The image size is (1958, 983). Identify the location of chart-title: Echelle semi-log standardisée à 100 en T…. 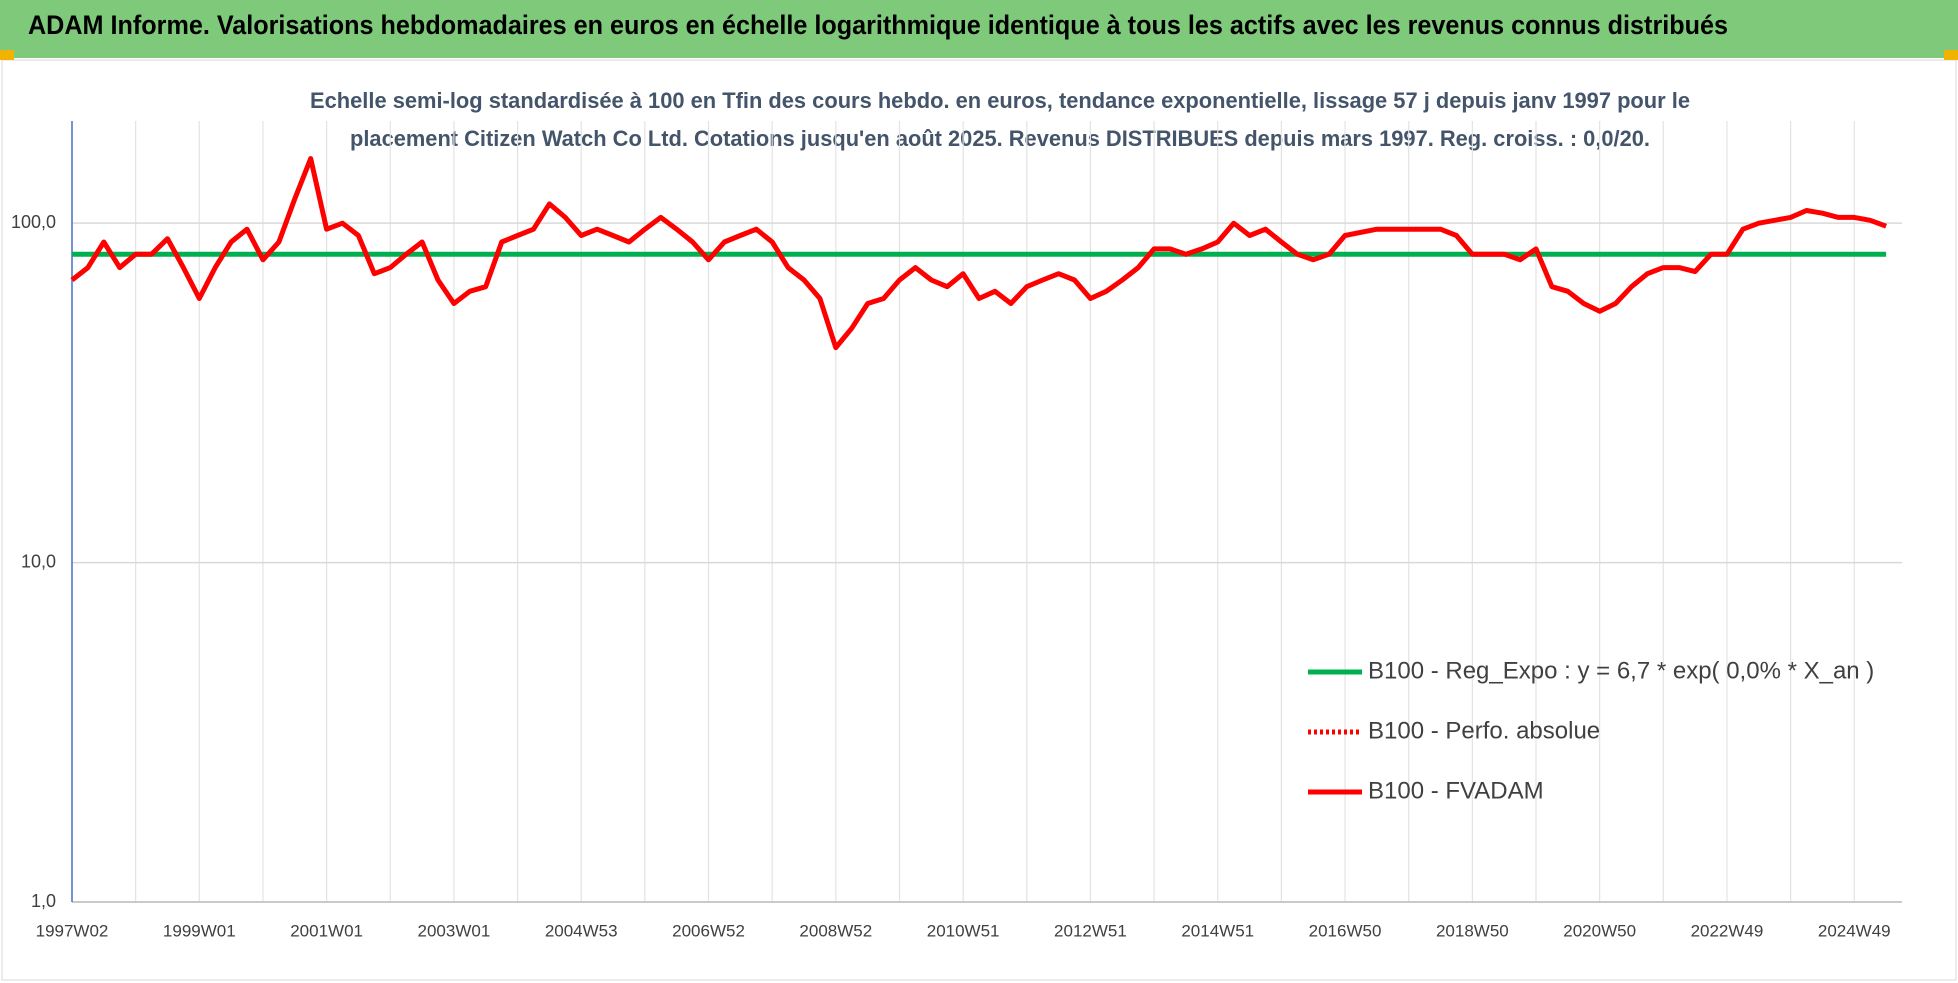
(1000, 100).